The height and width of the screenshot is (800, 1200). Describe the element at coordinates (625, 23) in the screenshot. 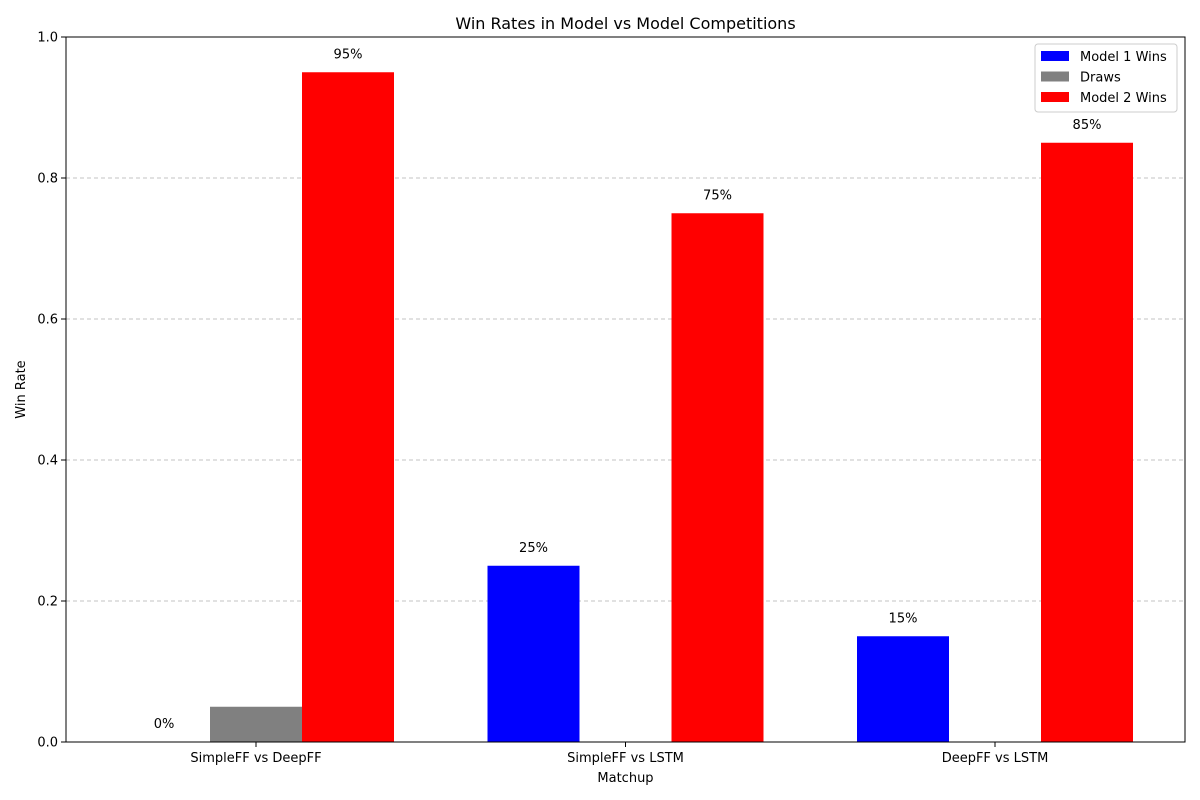

I see `chart-title: Win Rates in Model vs Model Competitions` at that location.